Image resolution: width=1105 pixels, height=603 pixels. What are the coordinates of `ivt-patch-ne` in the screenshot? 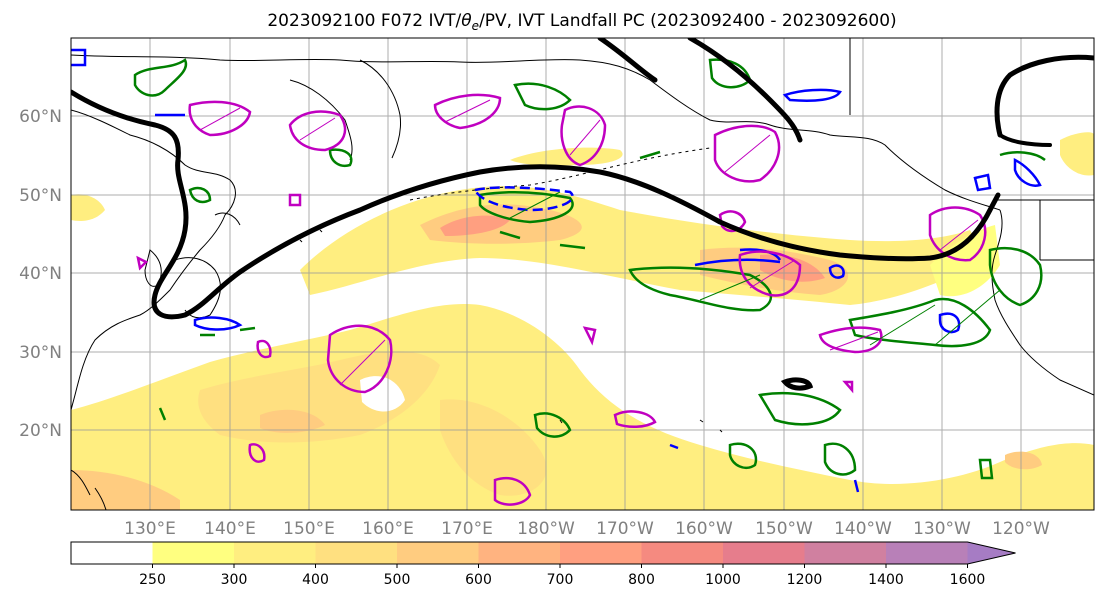 It's located at (1077, 154).